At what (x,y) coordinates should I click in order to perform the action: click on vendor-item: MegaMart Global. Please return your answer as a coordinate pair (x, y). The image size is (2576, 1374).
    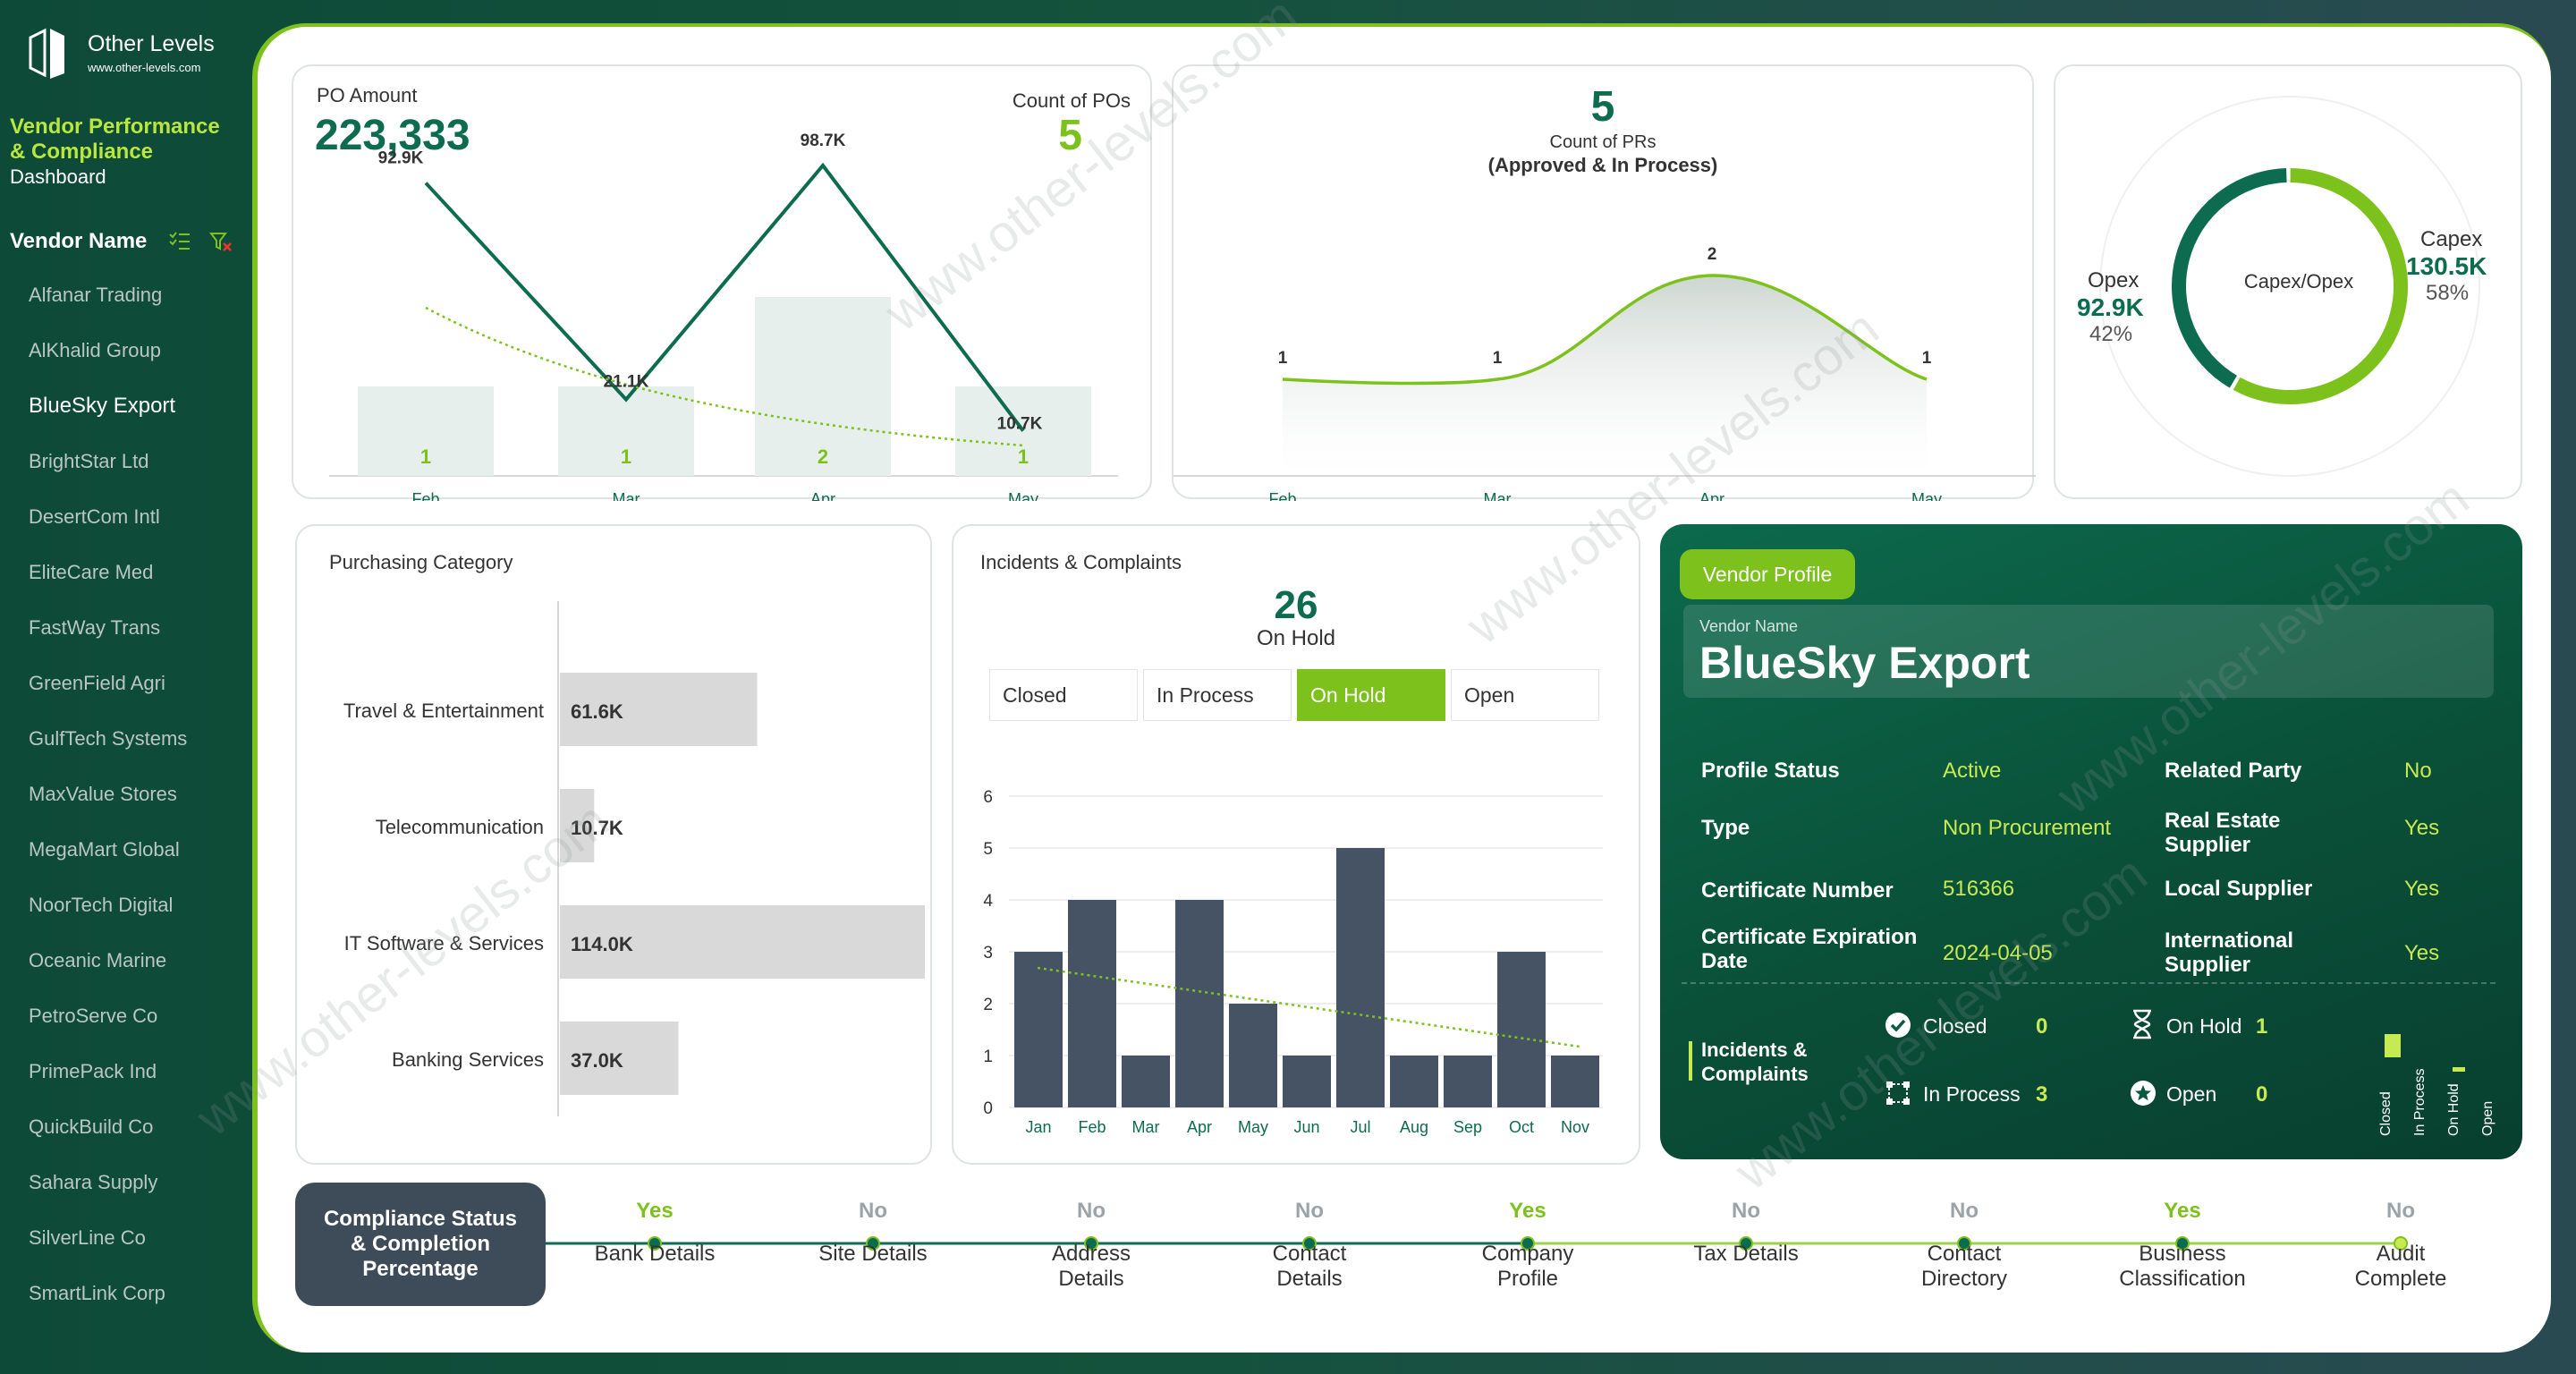
    Looking at the image, I should click on (104, 849).